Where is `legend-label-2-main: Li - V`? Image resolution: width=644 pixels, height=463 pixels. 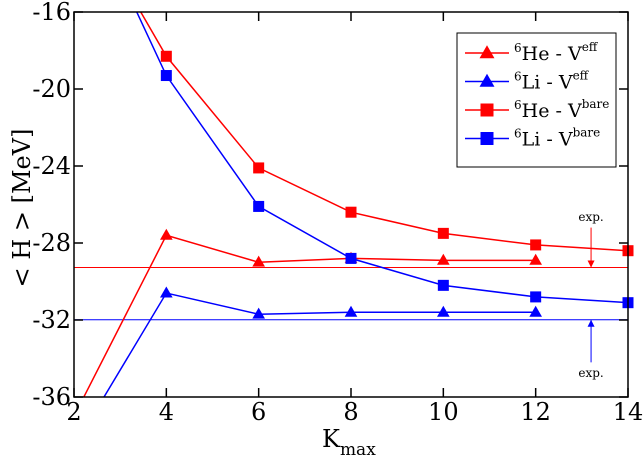
legend-label-2-main: Li - V is located at coordinates (547, 83).